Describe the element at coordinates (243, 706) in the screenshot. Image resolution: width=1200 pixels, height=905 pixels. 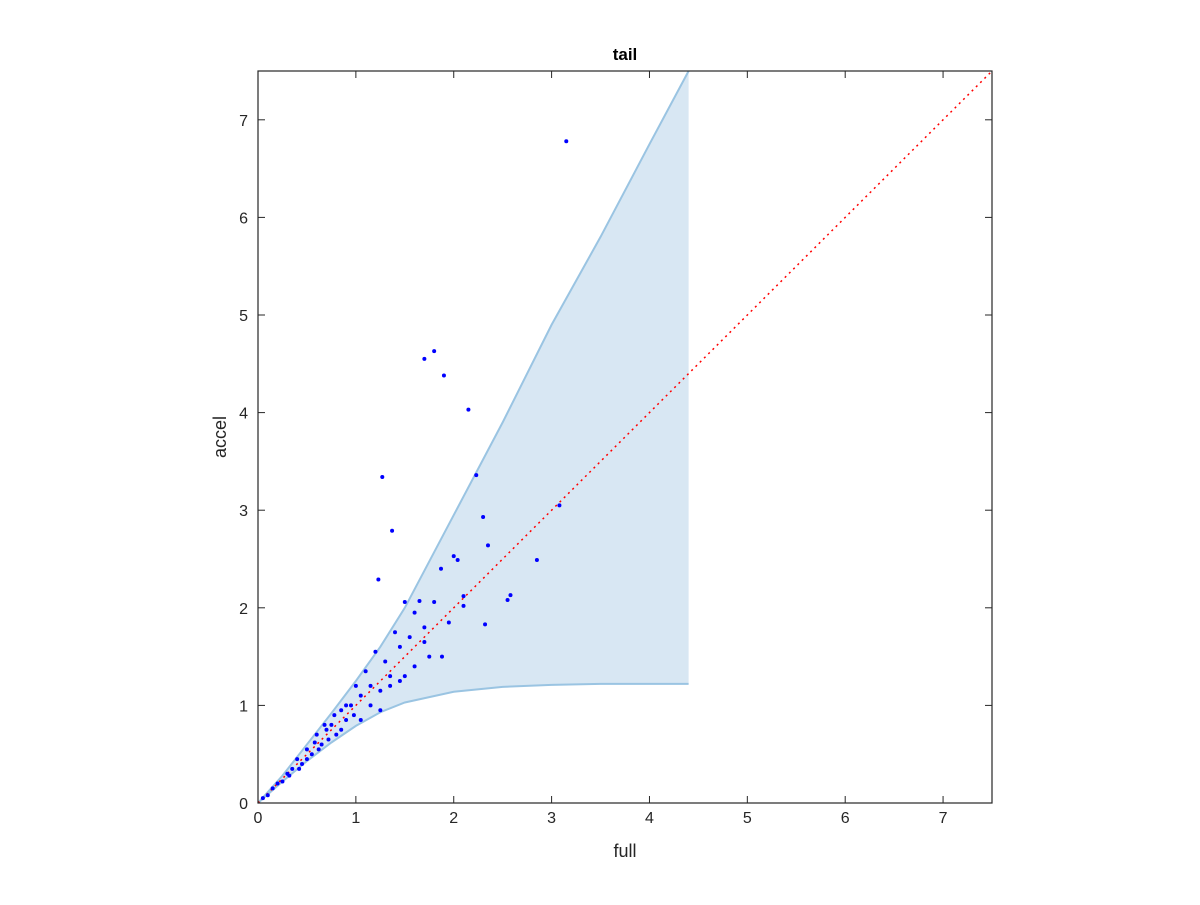
I see `y-tick-label: 1` at that location.